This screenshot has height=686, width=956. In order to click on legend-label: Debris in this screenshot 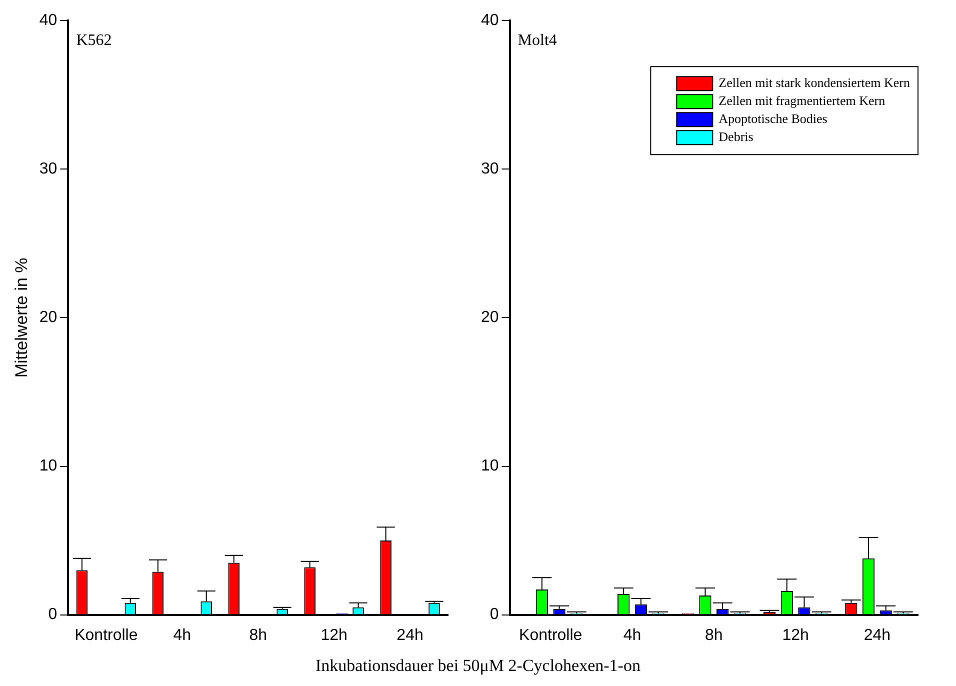, I will do `click(736, 136)`.